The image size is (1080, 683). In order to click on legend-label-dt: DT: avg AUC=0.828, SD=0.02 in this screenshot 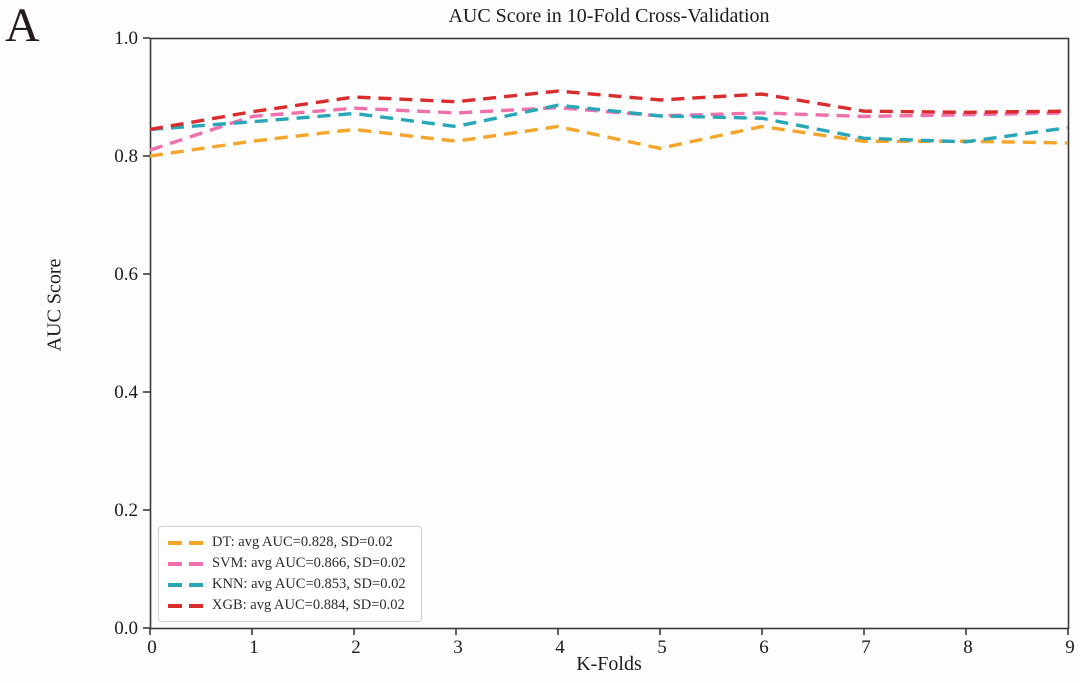, I will do `click(302, 542)`.